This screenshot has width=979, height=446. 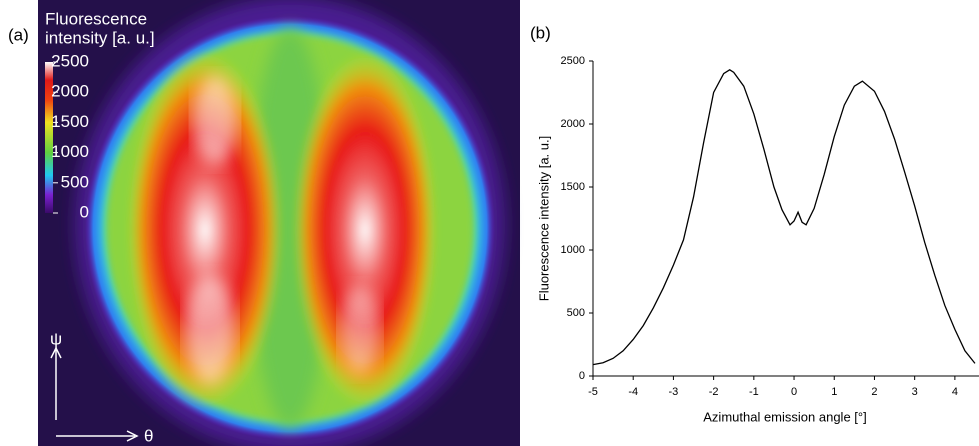 I want to click on x-tick-label: -3, so click(x=674, y=392).